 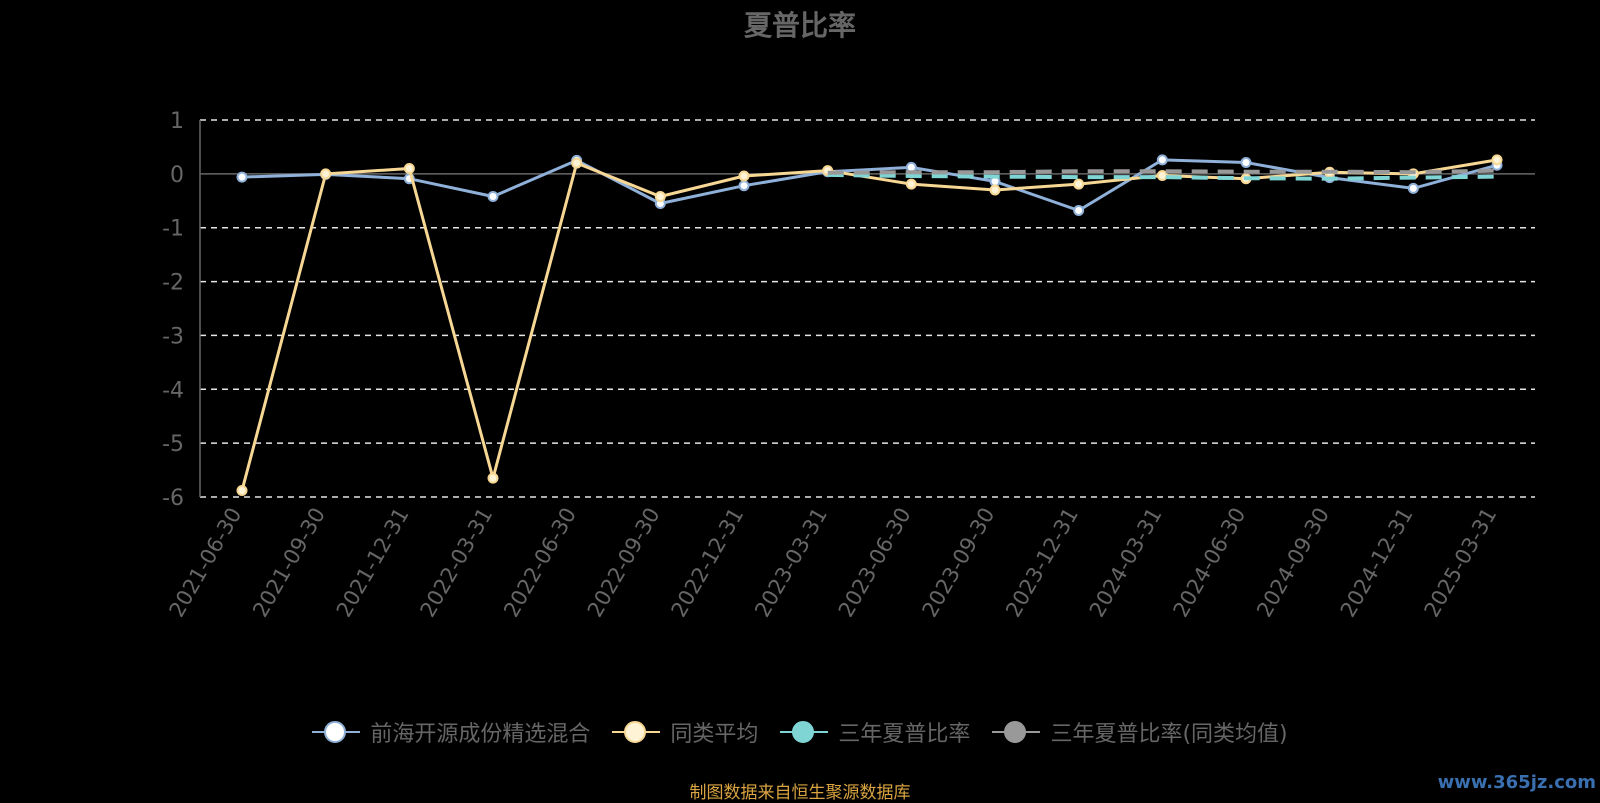 I want to click on y-tick-label: -3, so click(x=173, y=336).